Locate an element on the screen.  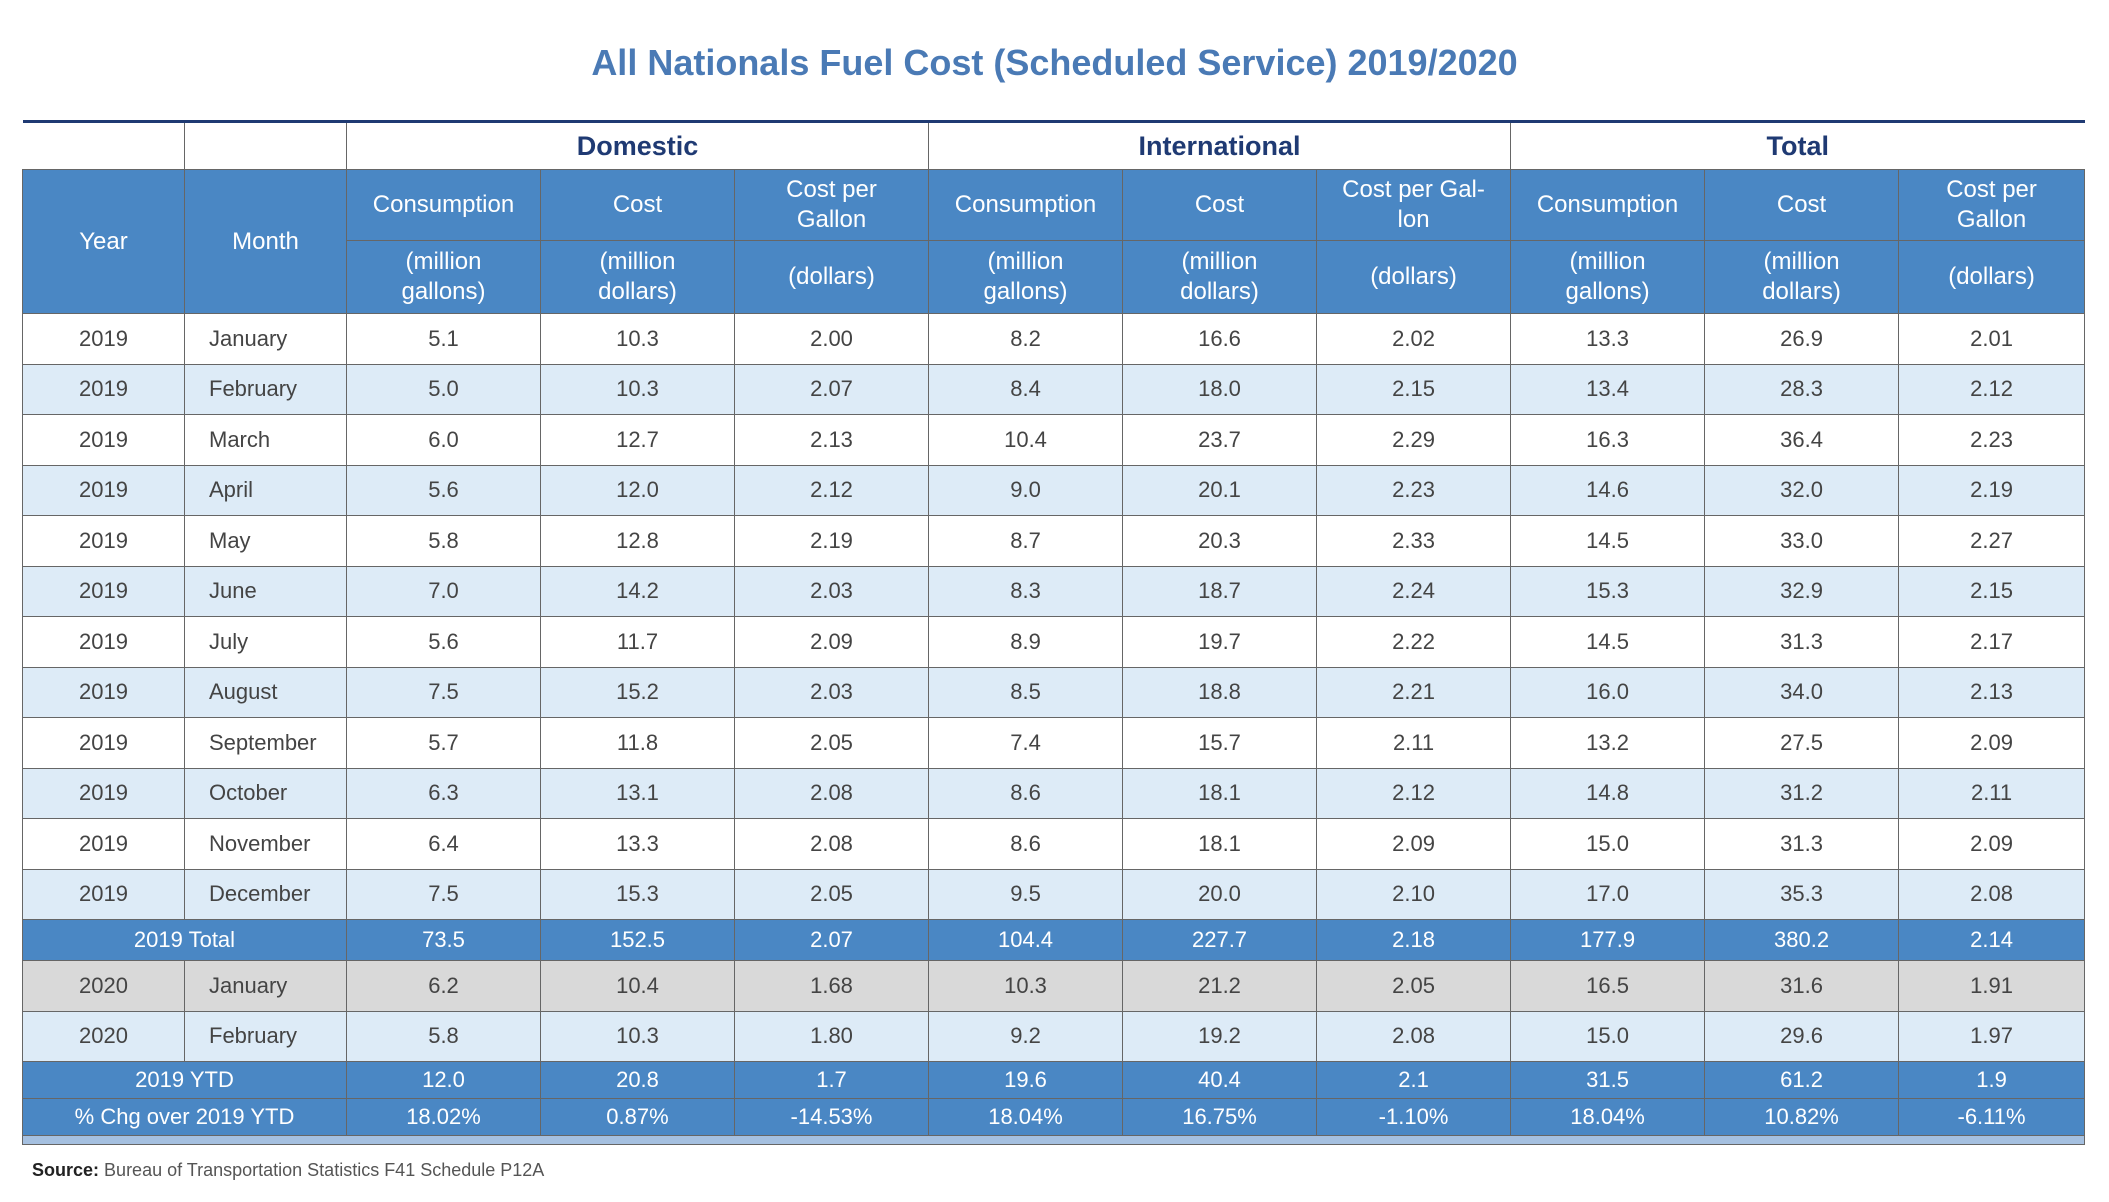
cell: 34.0 is located at coordinates (1802, 692).